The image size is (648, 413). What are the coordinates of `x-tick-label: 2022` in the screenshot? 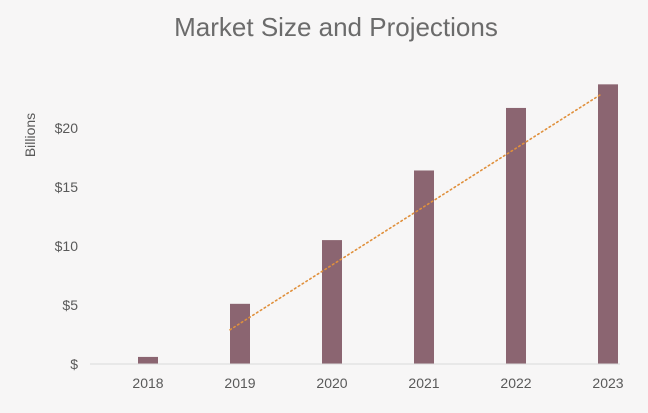 It's located at (515, 383).